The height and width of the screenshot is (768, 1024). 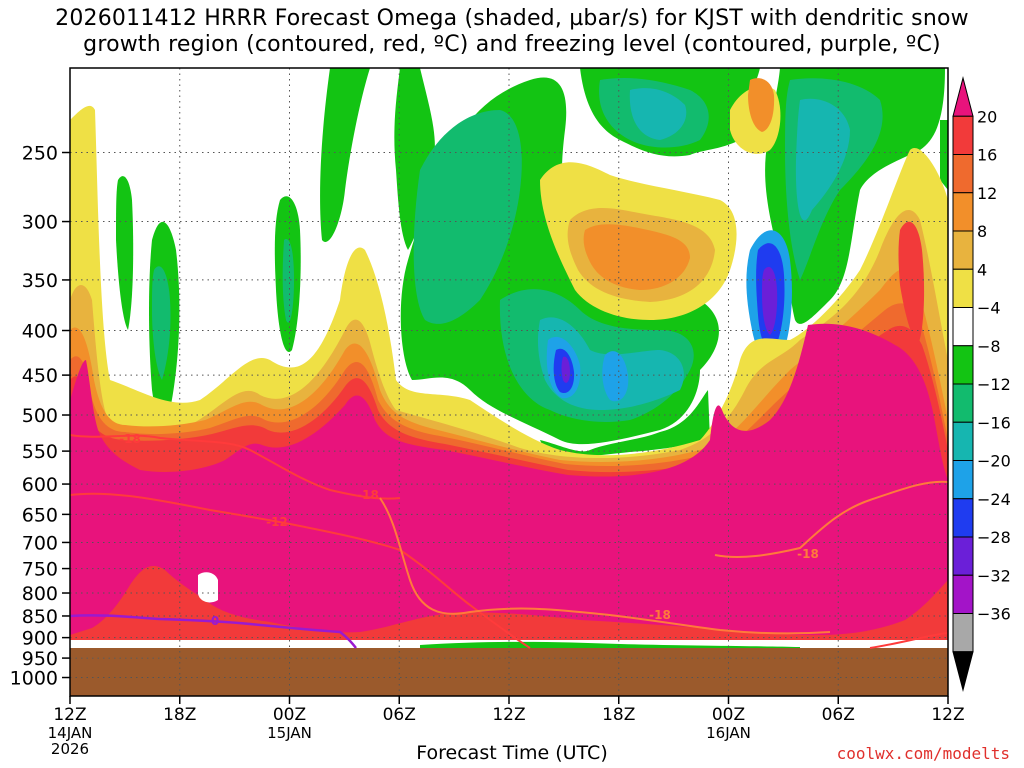 I want to click on y-tick-label: 900, so click(x=40, y=639).